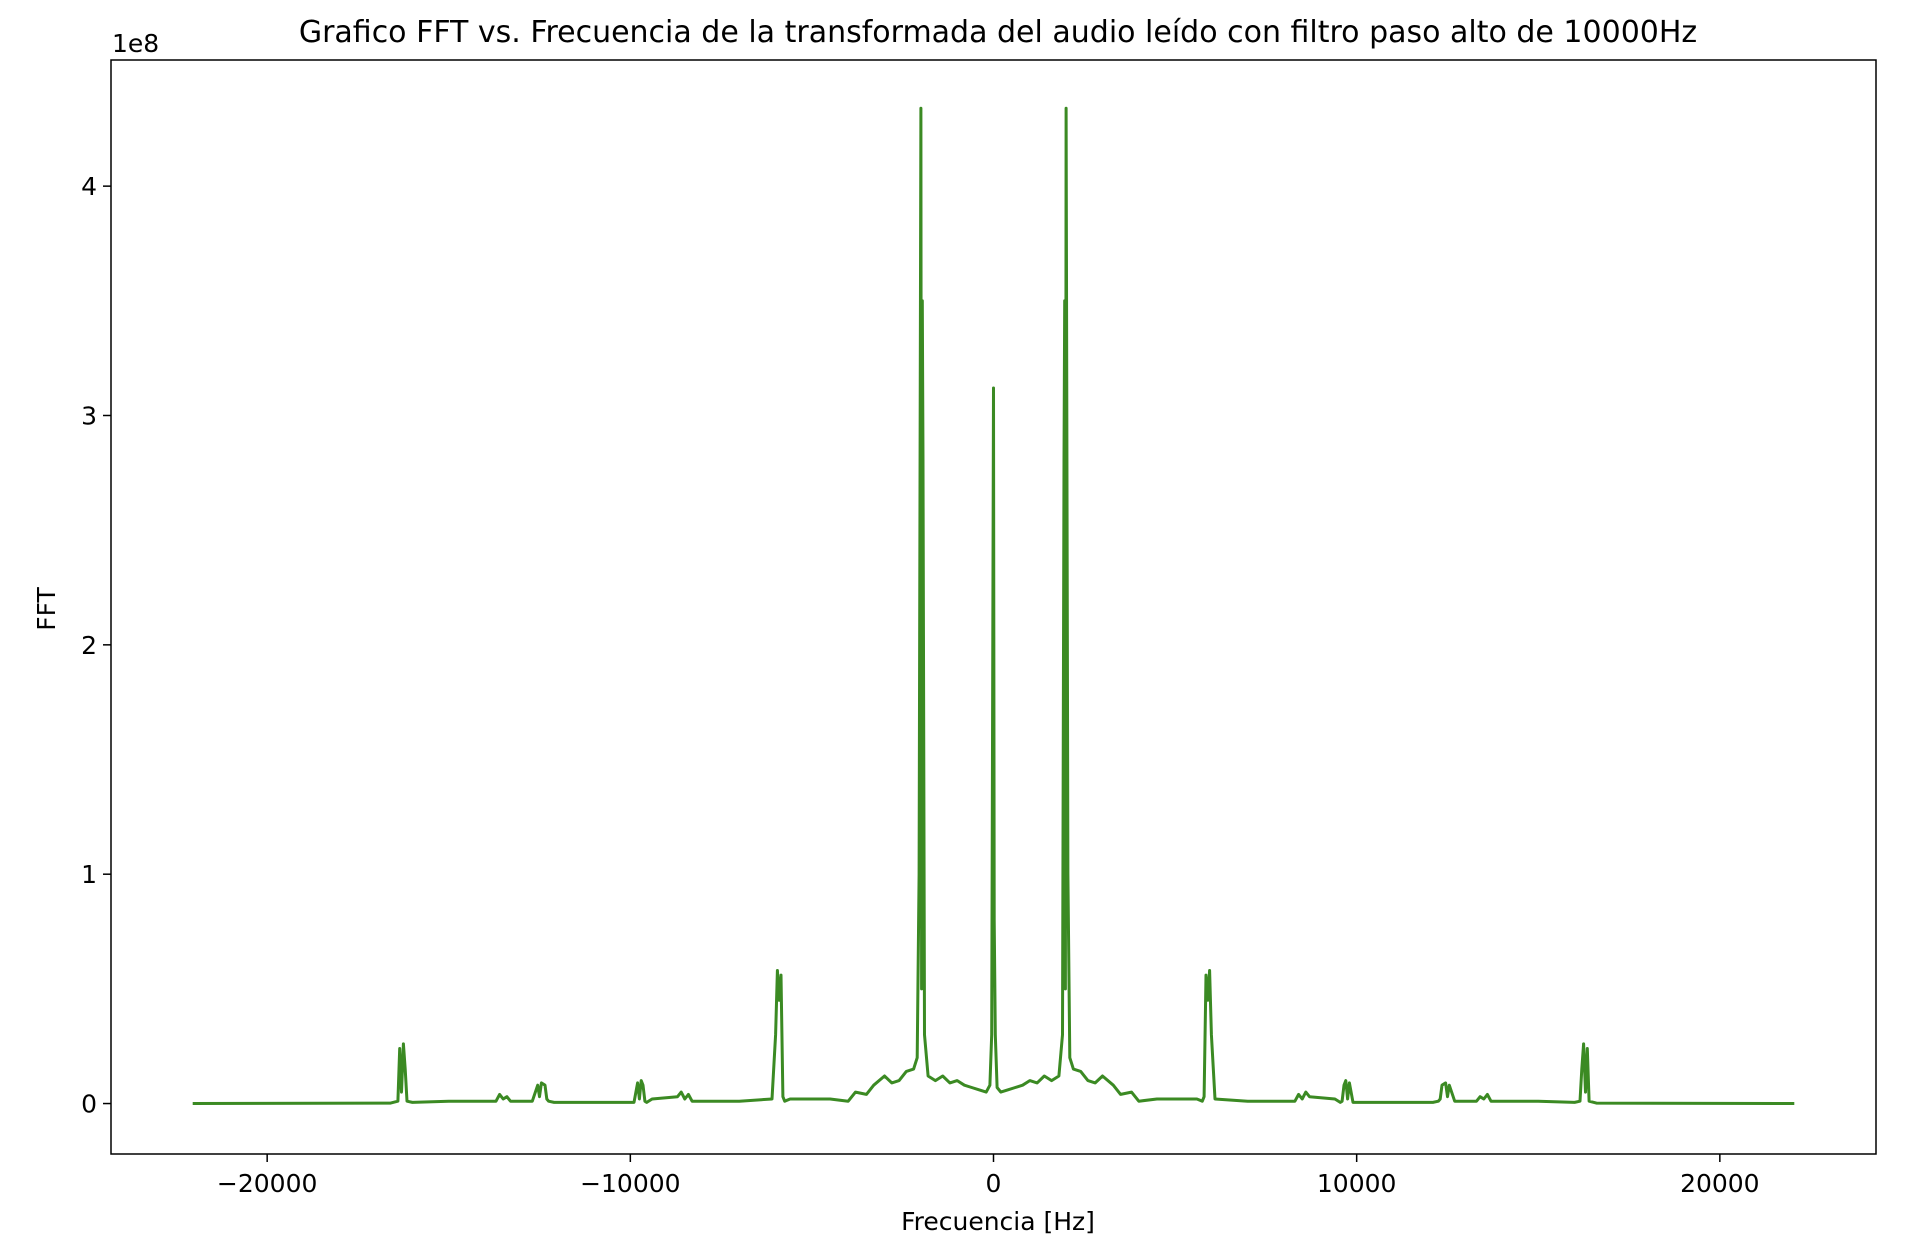 The width and height of the screenshot is (1906, 1242). What do you see at coordinates (994, 1183) in the screenshot?
I see `x-tick-label: 0` at bounding box center [994, 1183].